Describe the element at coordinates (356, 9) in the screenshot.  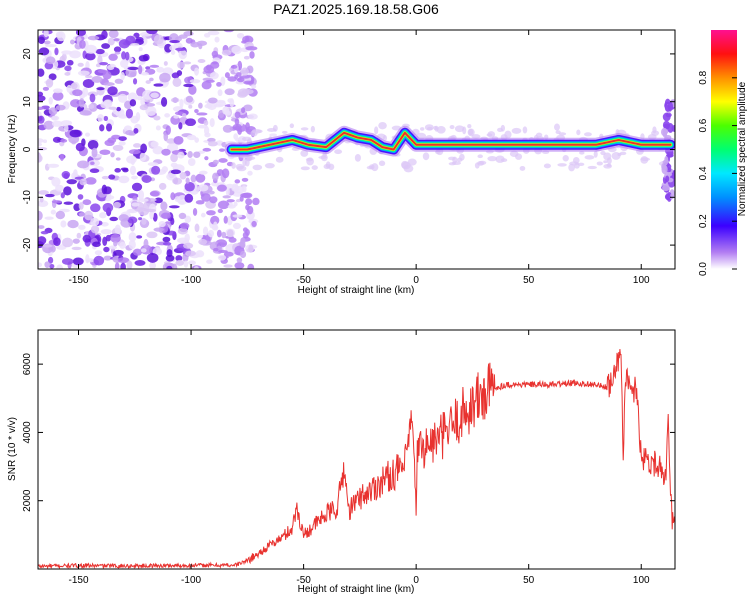
I see `figure-title: PAZ1.2025.169.18.58.G06` at that location.